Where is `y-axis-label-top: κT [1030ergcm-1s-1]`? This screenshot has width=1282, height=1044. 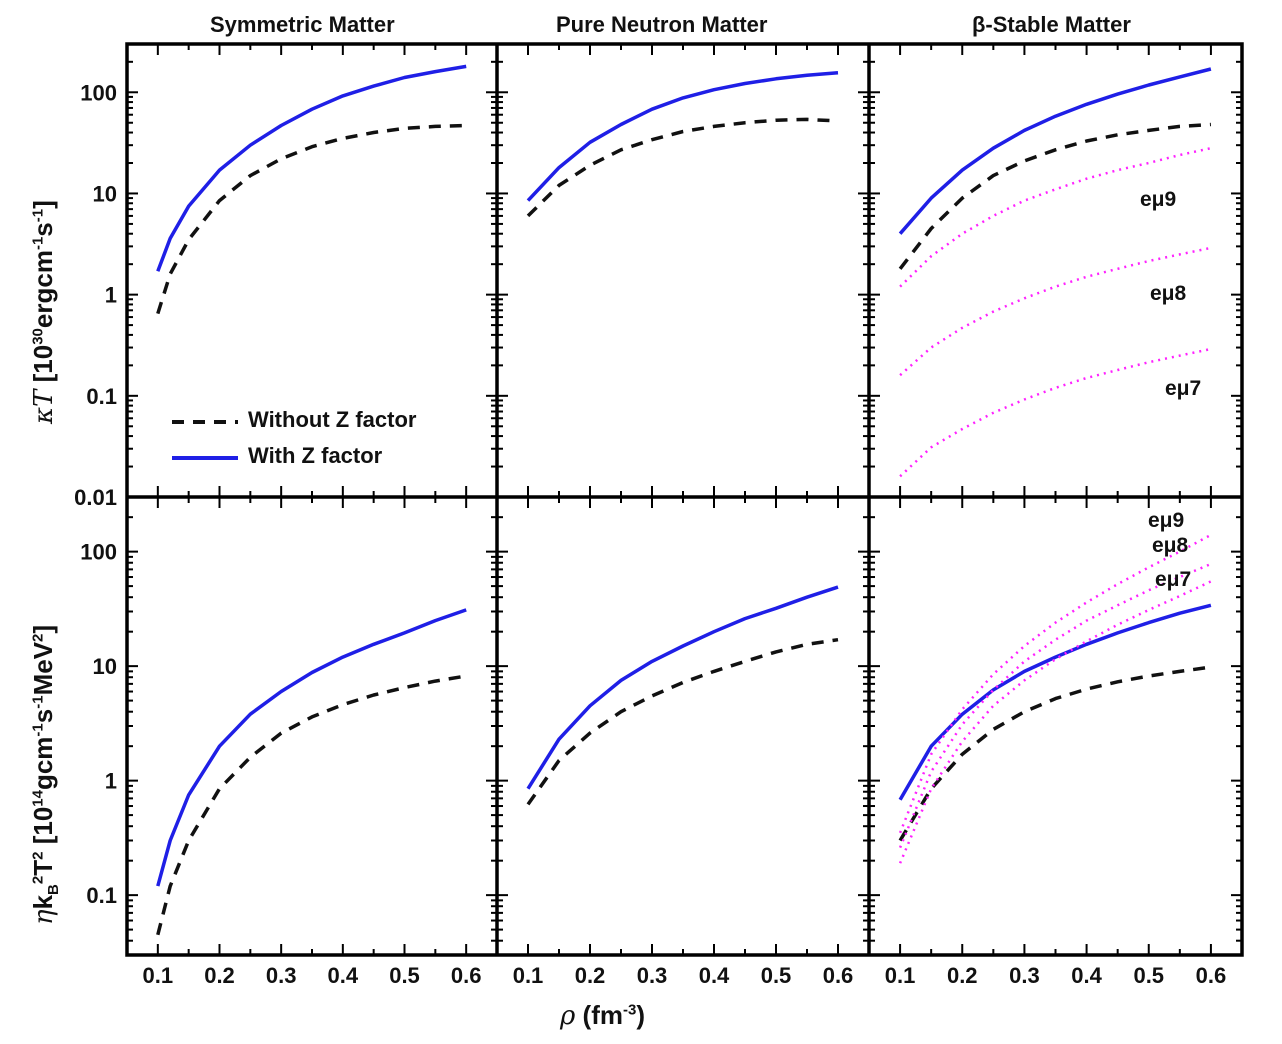 y-axis-label-top: κT [1030ergcm-1s-1] is located at coordinates (43, 312).